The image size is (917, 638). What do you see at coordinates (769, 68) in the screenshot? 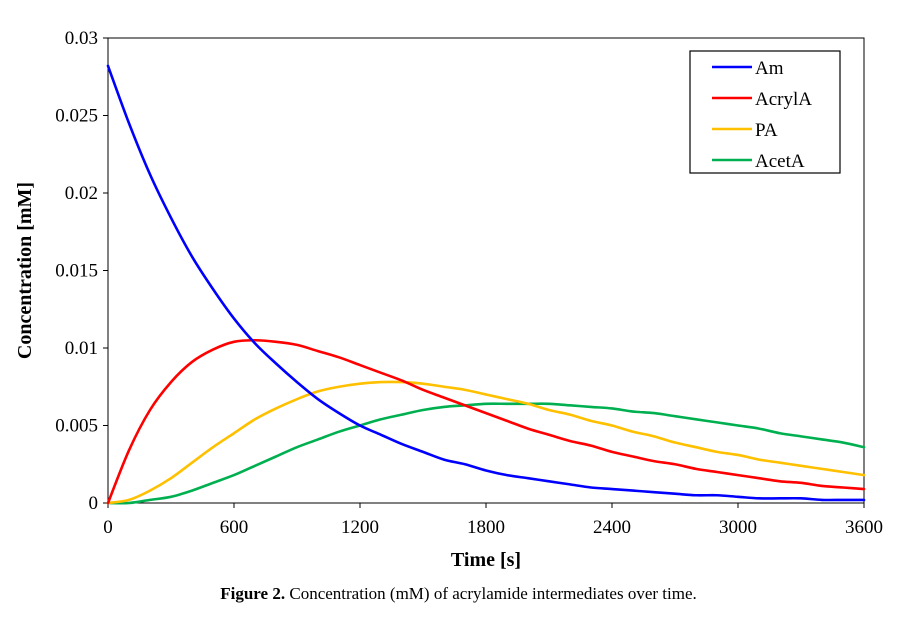
I see `legend-label-am: Am` at bounding box center [769, 68].